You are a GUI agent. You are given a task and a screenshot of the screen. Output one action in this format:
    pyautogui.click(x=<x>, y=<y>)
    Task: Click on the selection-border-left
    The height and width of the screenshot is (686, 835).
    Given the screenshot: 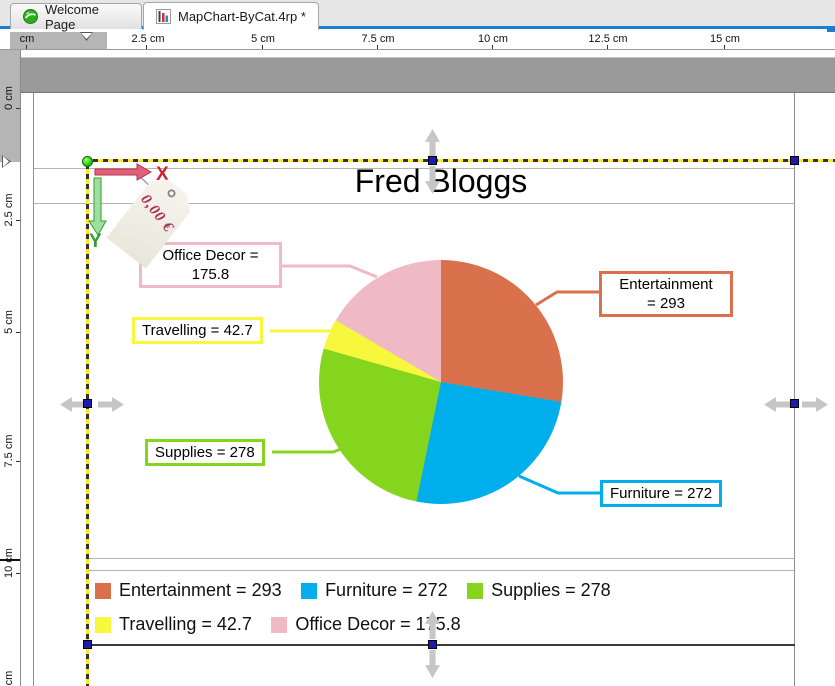 What is the action you would take?
    pyautogui.click(x=87, y=422)
    